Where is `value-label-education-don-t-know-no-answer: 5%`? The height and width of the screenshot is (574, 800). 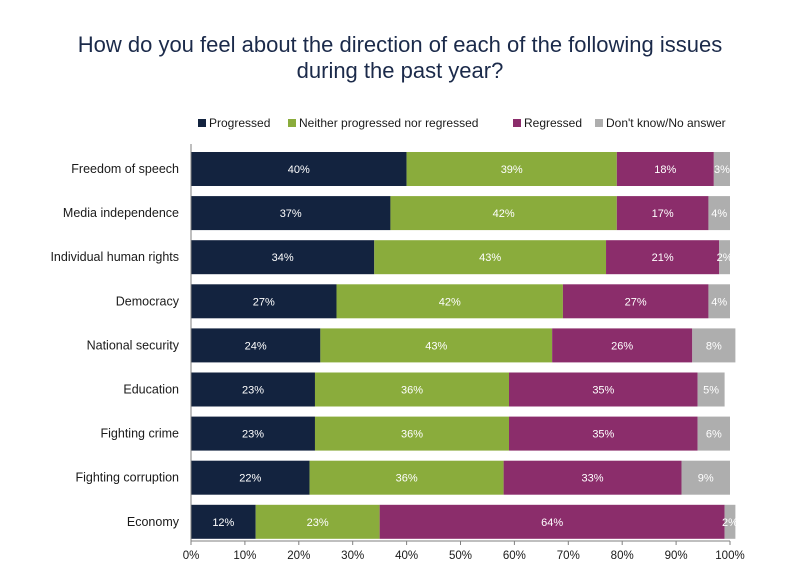
value-label-education-don-t-know-no-answer: 5% is located at coordinates (711, 391).